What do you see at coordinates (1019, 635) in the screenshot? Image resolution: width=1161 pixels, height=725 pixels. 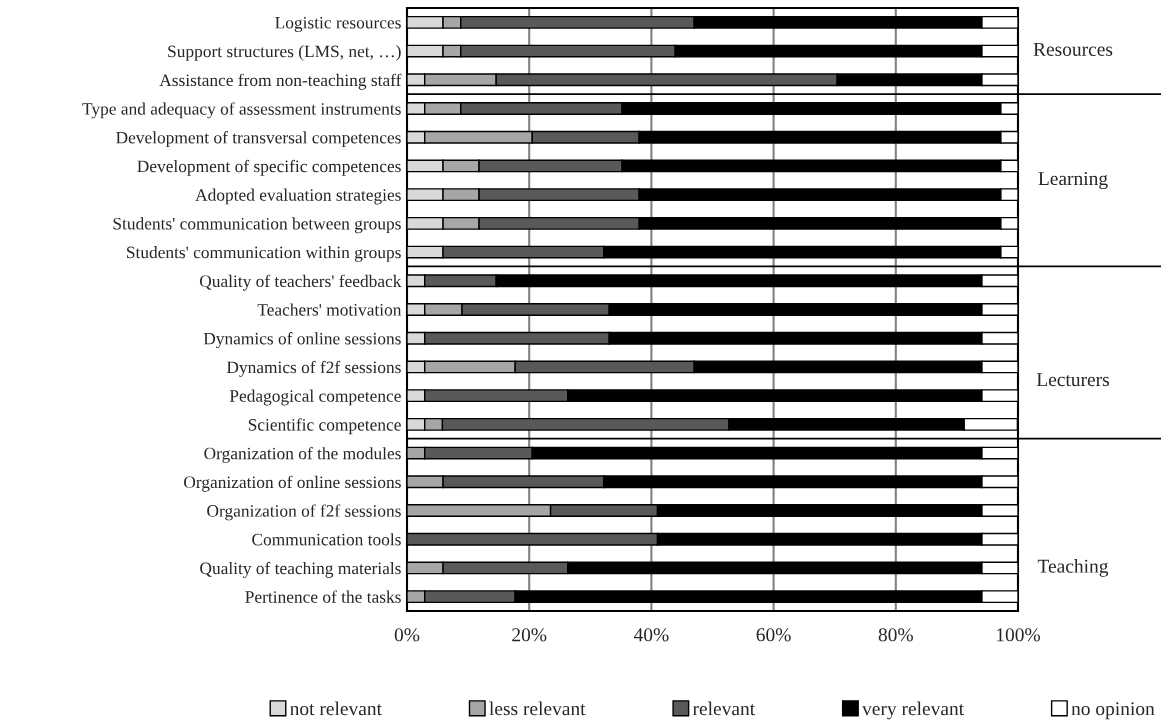 I see `x-tick-label: 100%` at bounding box center [1019, 635].